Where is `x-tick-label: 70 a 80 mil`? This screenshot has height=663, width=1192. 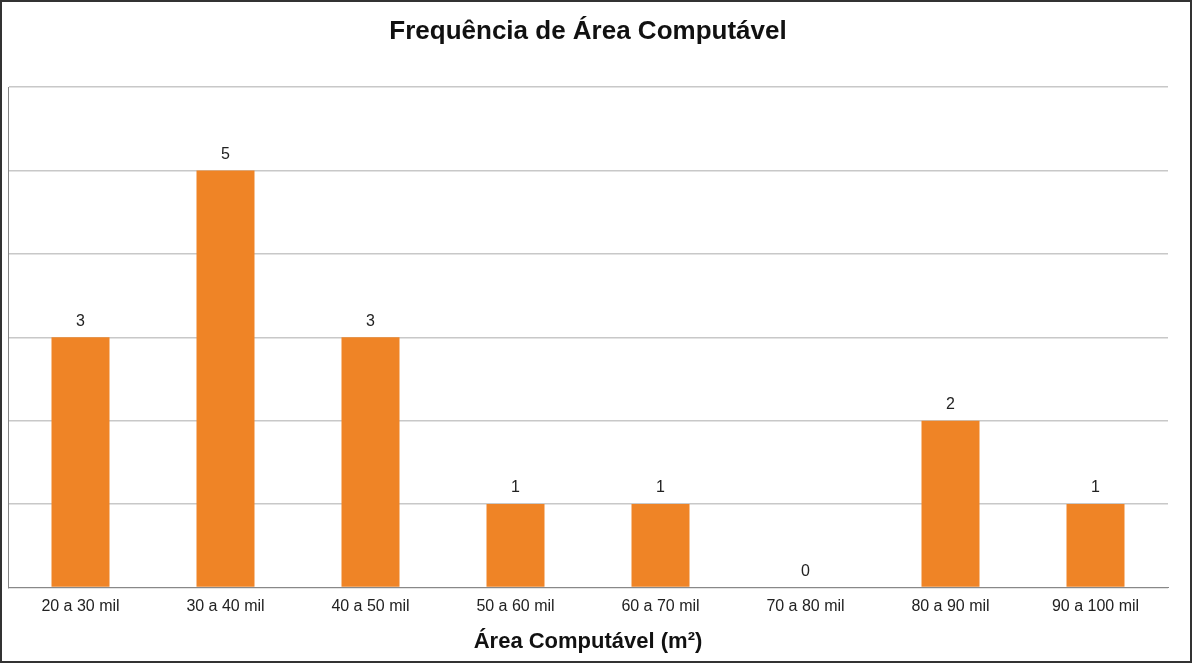
x-tick-label: 70 a 80 mil is located at coordinates (805, 606).